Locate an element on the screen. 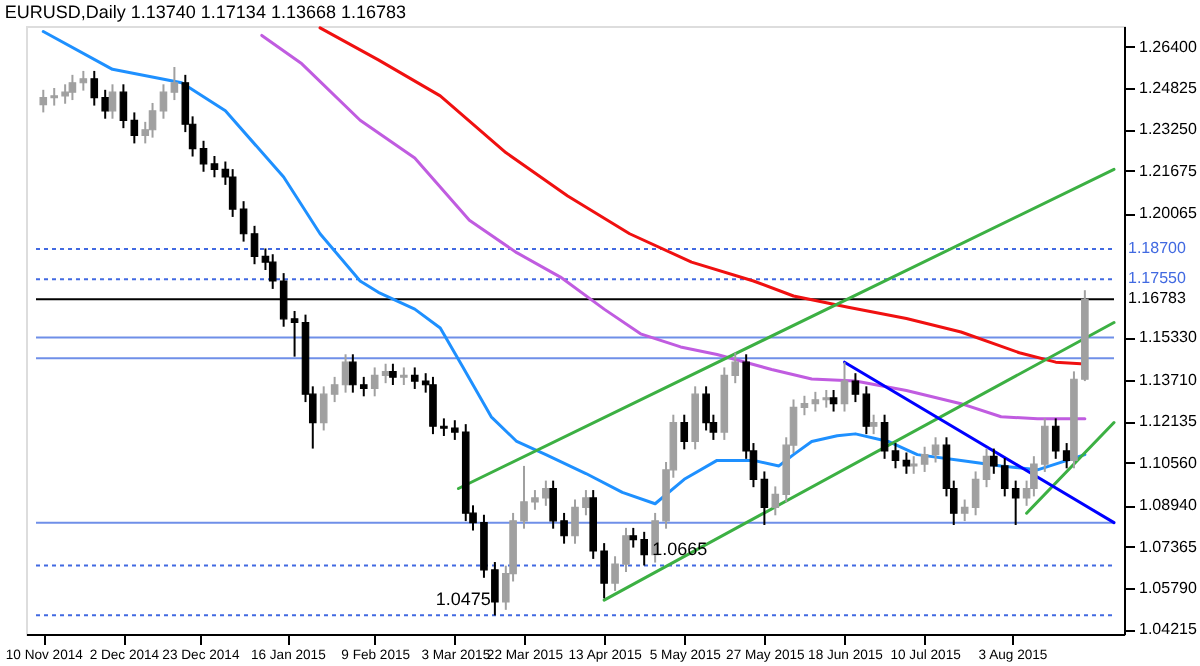 The width and height of the screenshot is (1200, 666). y-tick-label: 1.21675 is located at coordinates (1168, 170).